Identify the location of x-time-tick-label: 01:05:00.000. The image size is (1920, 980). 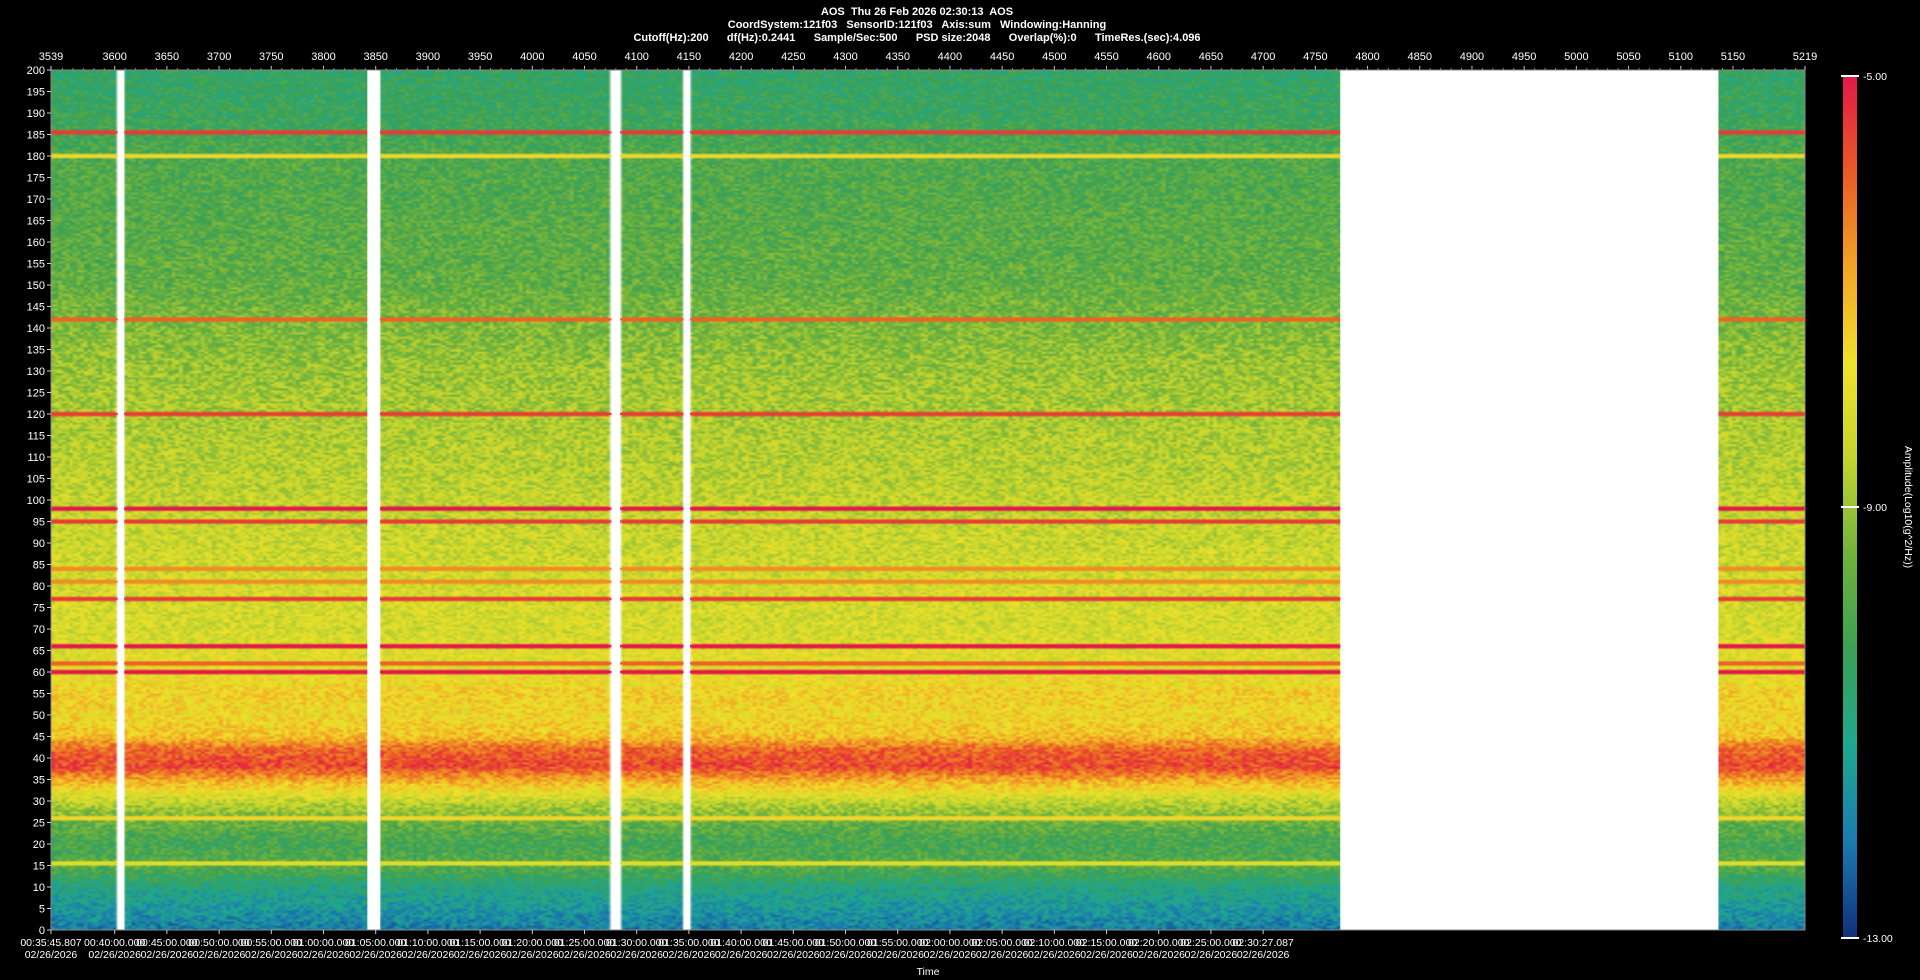
(375, 943).